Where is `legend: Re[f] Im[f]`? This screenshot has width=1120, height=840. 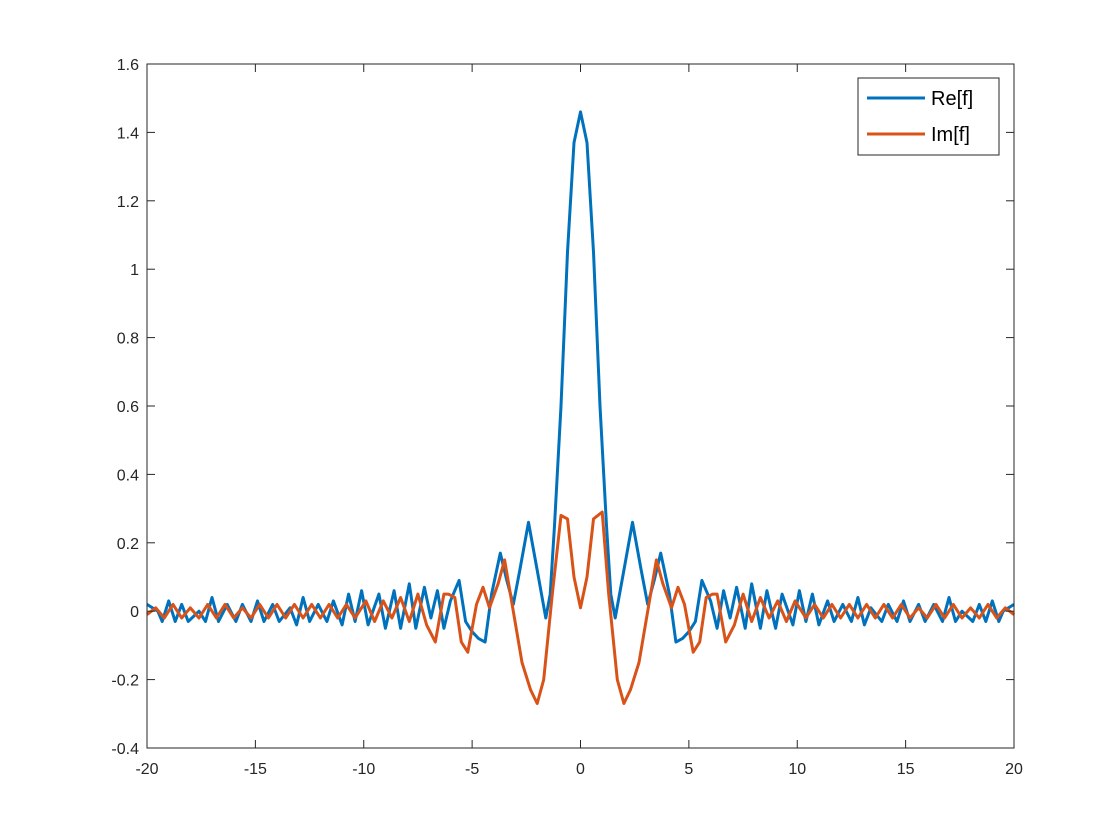
legend: Re[f] Im[f] is located at coordinates (928, 116).